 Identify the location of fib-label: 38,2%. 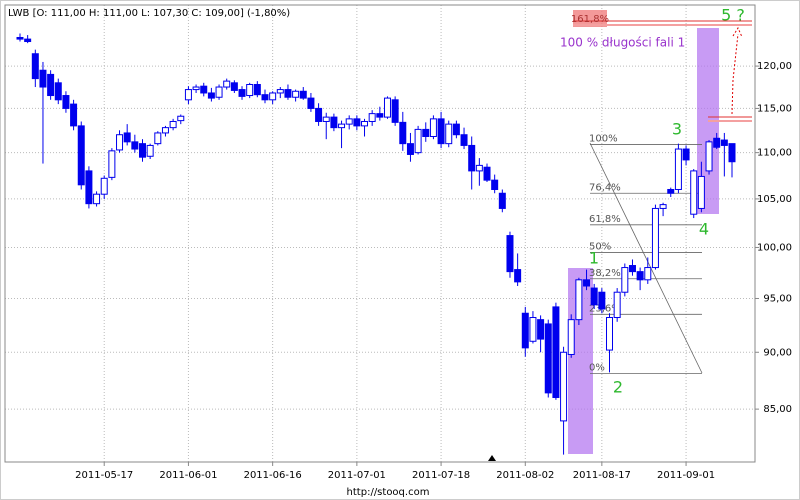
(605, 273).